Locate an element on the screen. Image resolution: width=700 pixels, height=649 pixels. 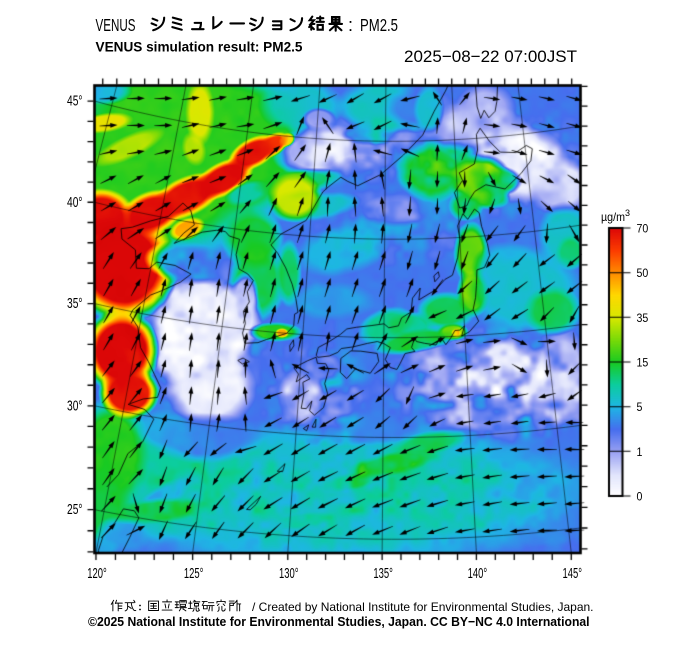
svg-text: µg/m is located at coordinates (613, 218).